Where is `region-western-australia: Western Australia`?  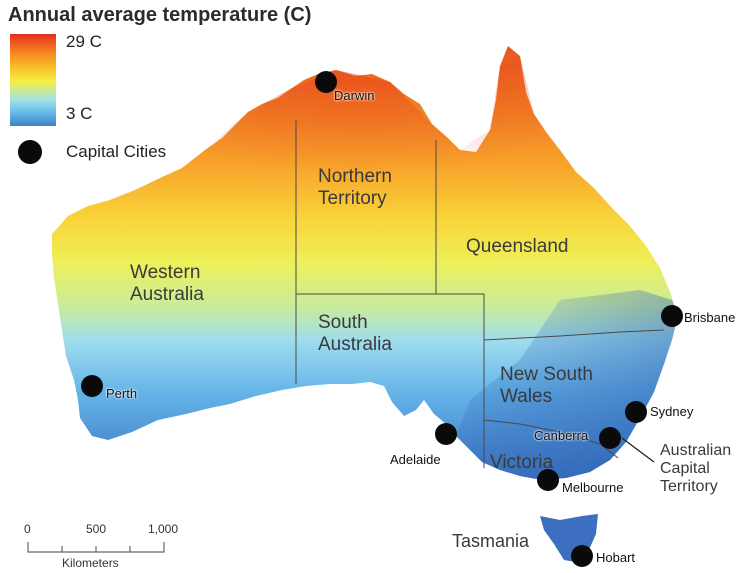 region-western-australia: Western Australia is located at coordinates (167, 284).